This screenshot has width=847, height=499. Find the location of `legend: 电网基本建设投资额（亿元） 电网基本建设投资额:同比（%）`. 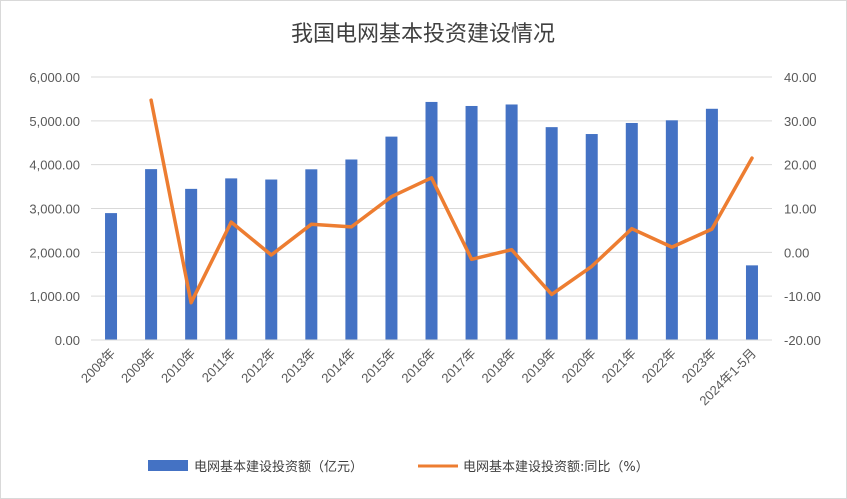

legend: 电网基本建设投资额（亿元） 电网基本建设投资额:同比（%） is located at coordinates (398, 467).